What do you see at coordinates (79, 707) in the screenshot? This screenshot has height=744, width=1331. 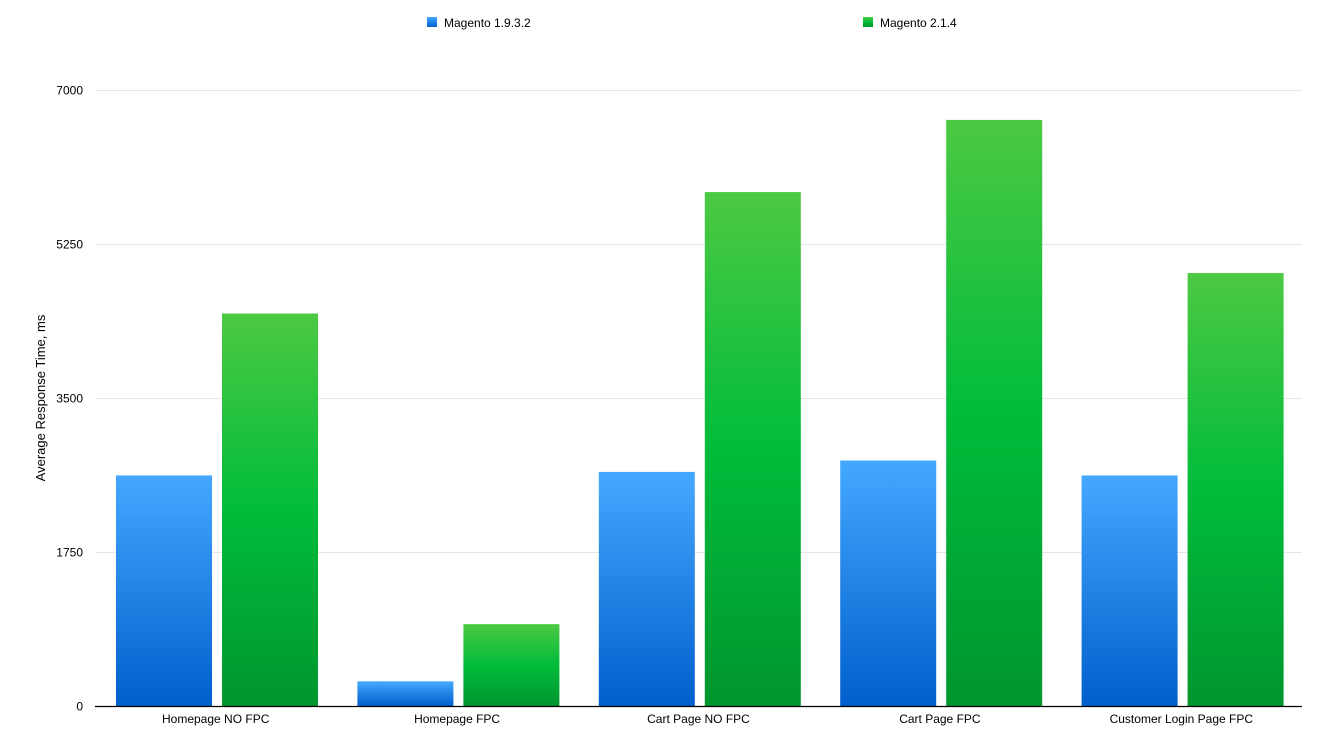 I see `y-tick-label: 0` at bounding box center [79, 707].